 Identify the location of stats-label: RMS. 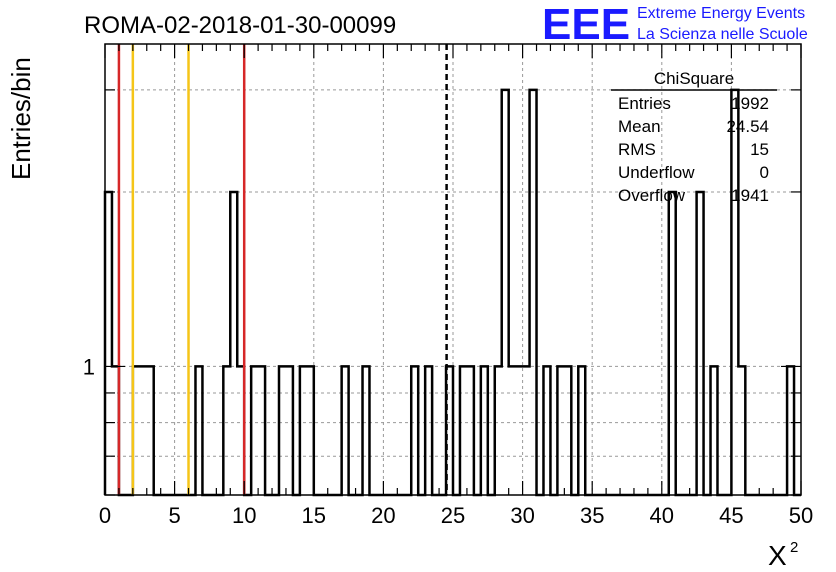
(637, 149).